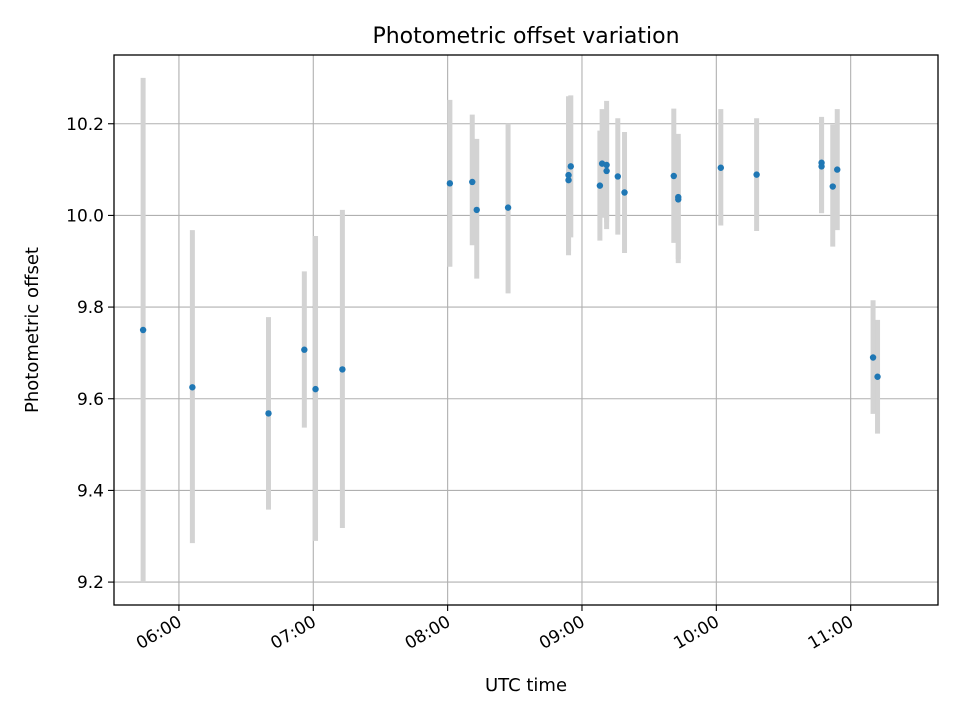 This screenshot has width=960, height=720. I want to click on y-tick-label: 9.6, so click(90, 400).